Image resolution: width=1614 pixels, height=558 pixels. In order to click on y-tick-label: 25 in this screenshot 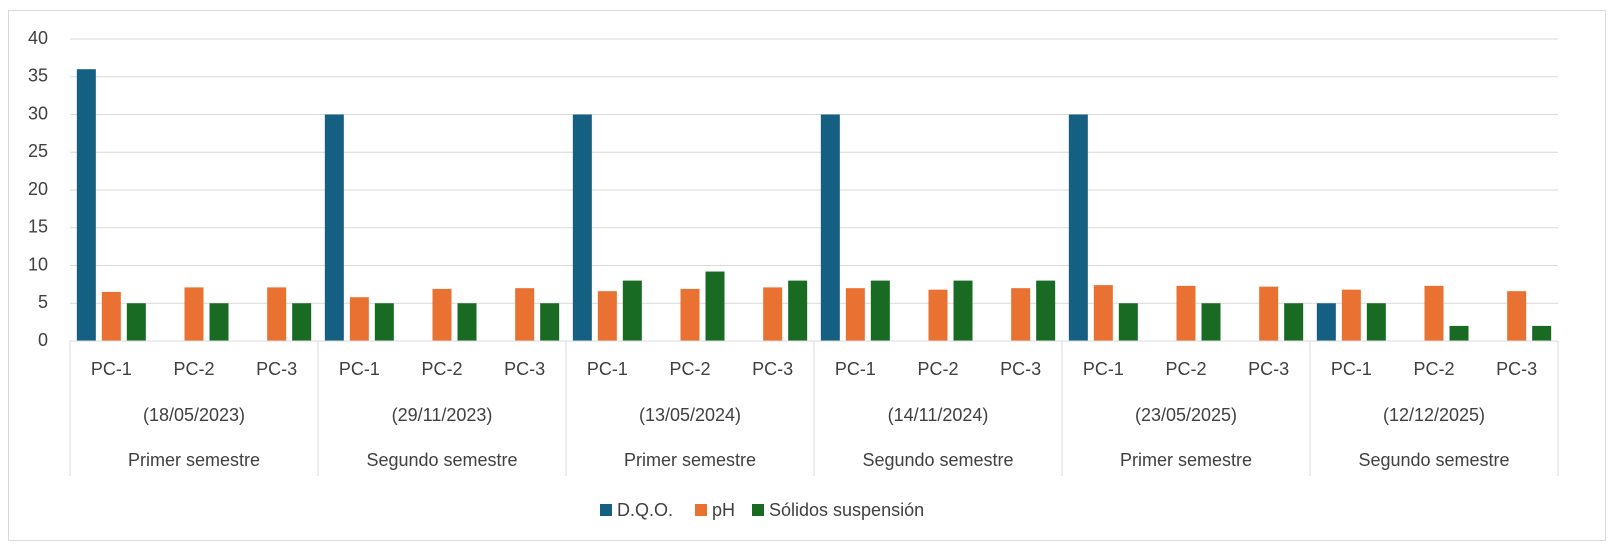, I will do `click(38, 151)`.